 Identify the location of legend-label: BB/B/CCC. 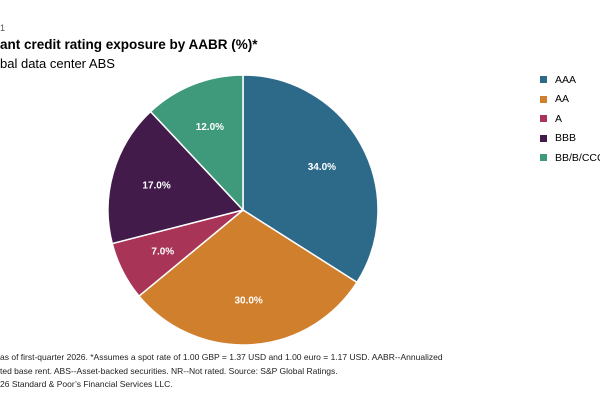
(577, 157).